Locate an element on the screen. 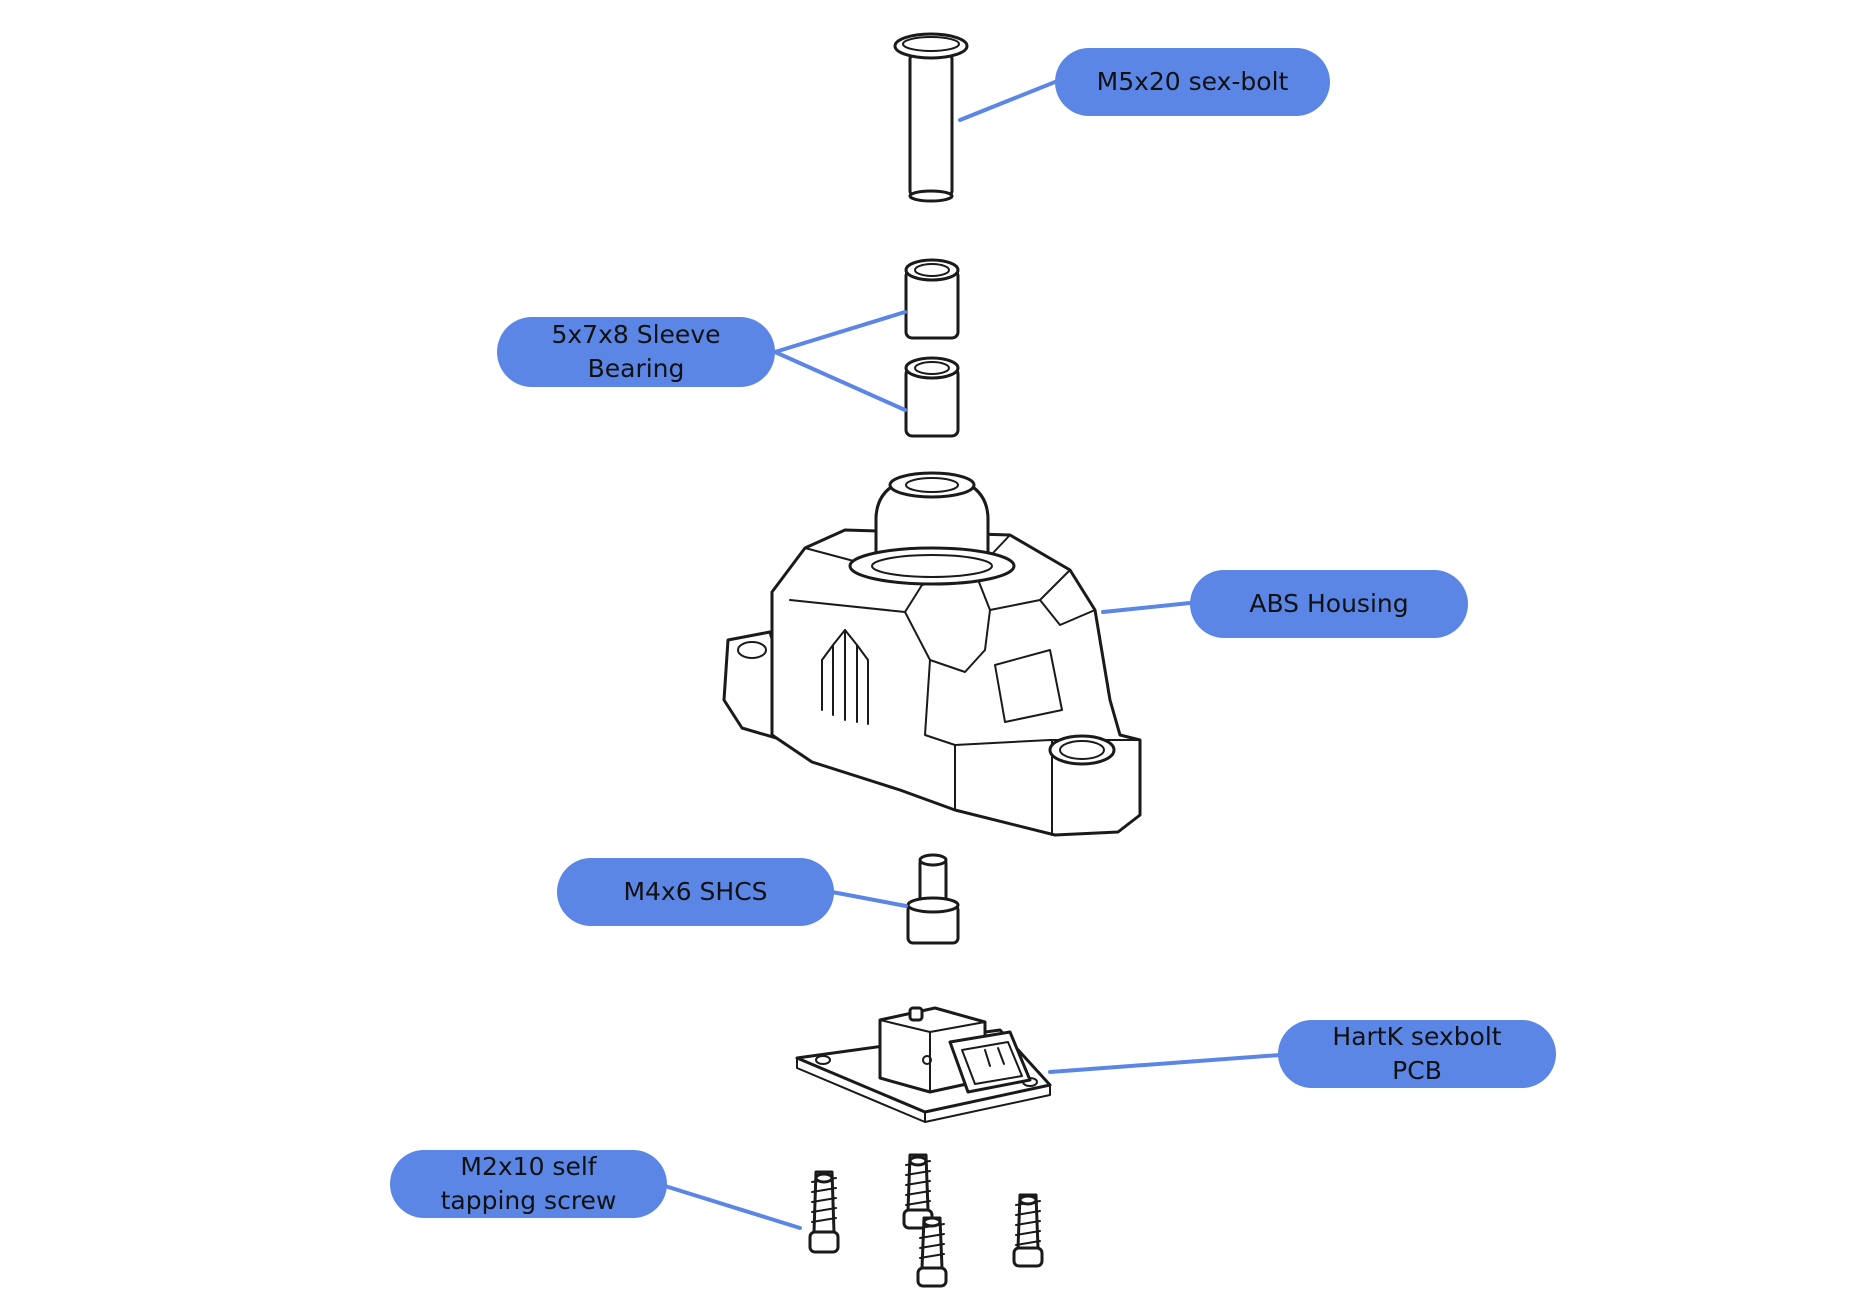  callout-housing-line-1: ABS Housing is located at coordinates (1329, 603).